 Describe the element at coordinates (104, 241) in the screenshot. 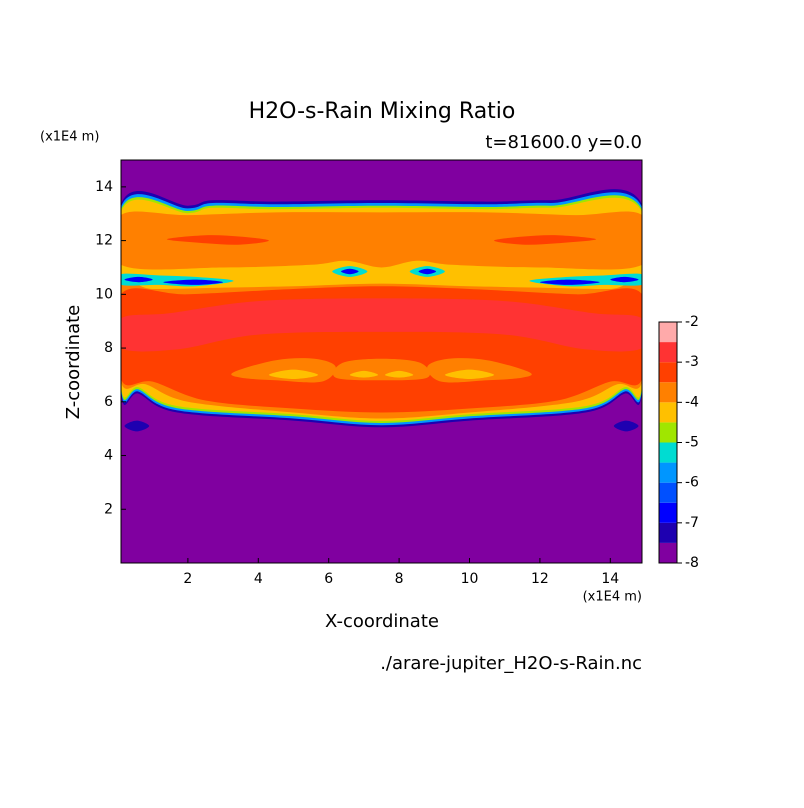

I see `y-tick-label: 12` at that location.